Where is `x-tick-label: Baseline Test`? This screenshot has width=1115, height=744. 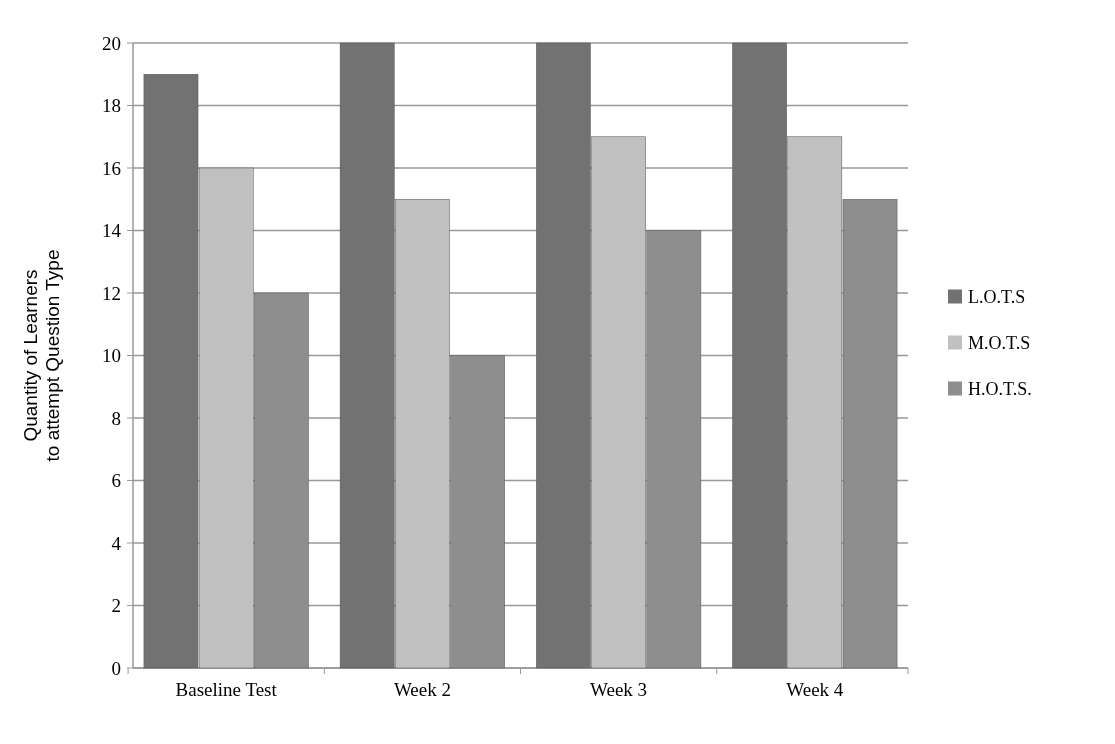
x-tick-label: Baseline Test is located at coordinates (226, 689).